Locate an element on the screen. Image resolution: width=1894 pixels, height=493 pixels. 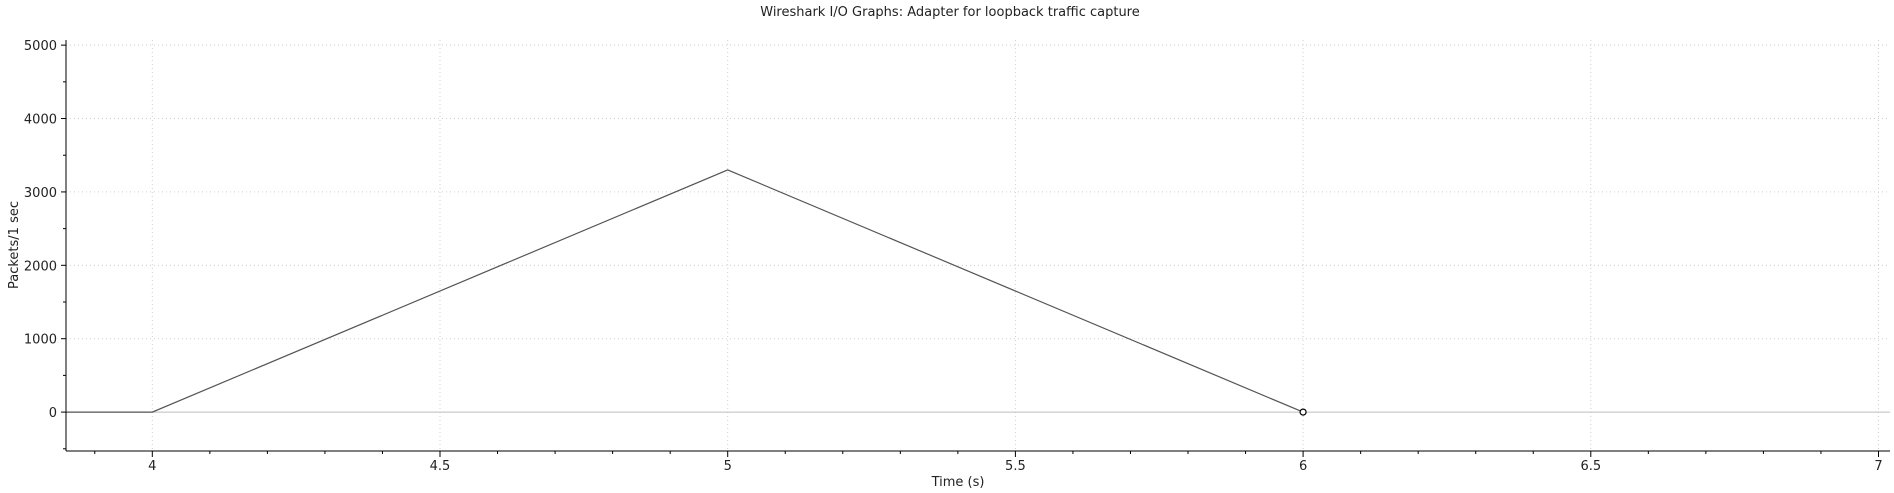
y-tick-label: 4000 is located at coordinates (40, 120).